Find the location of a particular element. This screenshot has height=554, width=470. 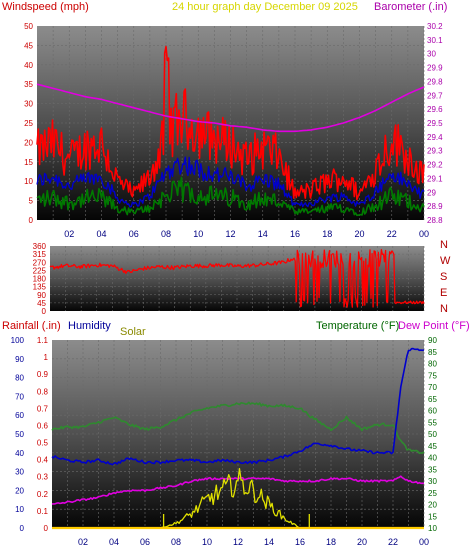

temp-y-tick: 40 is located at coordinates (432, 458).